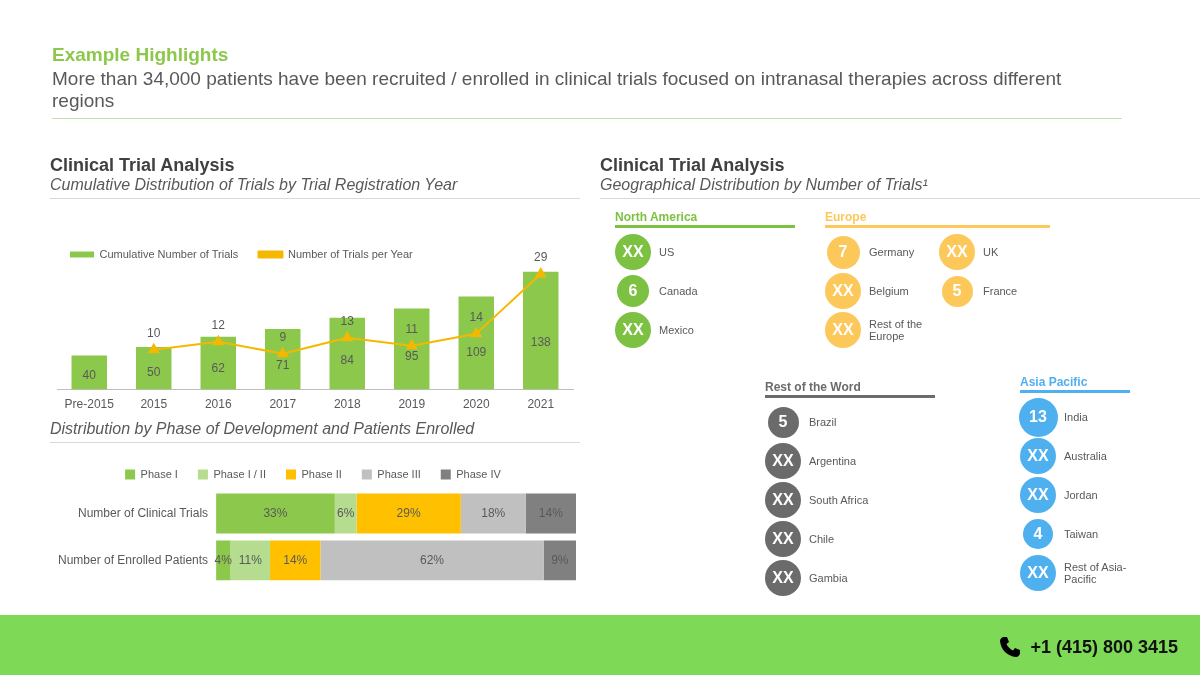 The image size is (1200, 675). What do you see at coordinates (677, 330) in the screenshot?
I see `category-label: Mexico` at bounding box center [677, 330].